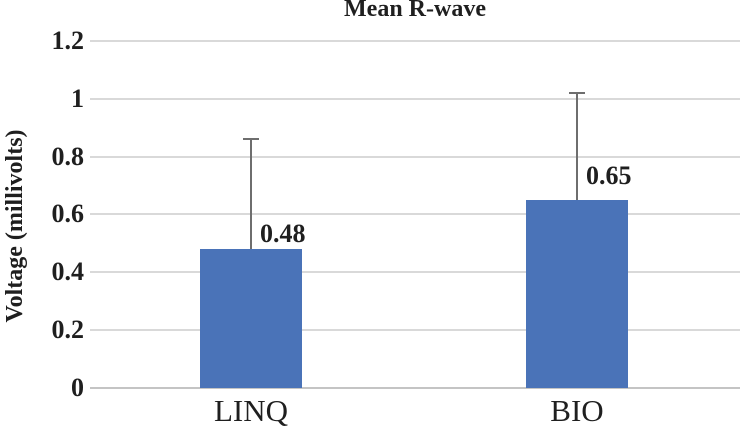  What do you see at coordinates (68, 156) in the screenshot?
I see `y-tick-label: 0.8` at bounding box center [68, 156].